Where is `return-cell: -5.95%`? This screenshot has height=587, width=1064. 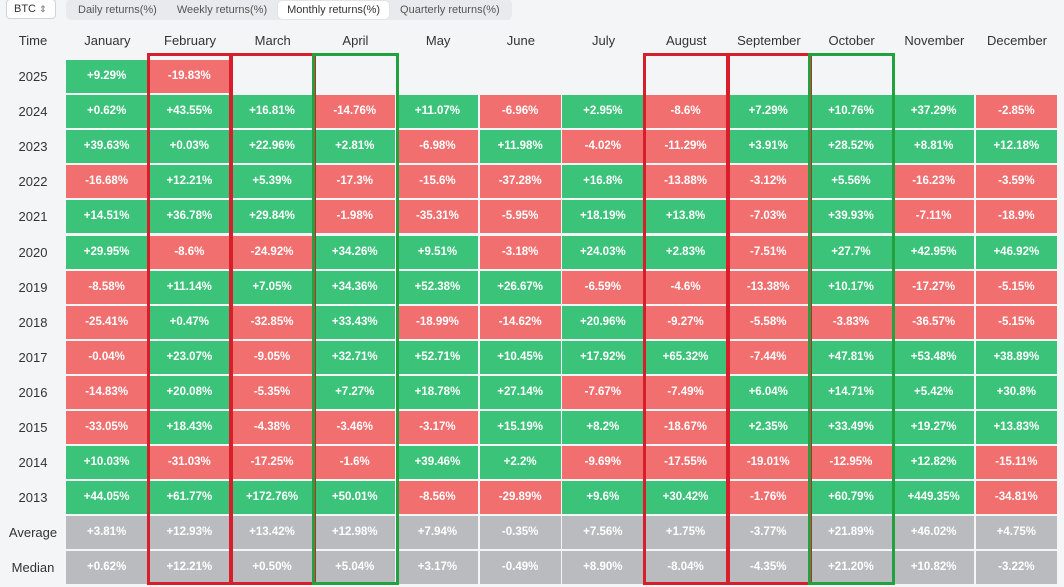 return-cell: -5.95% is located at coordinates (520, 217).